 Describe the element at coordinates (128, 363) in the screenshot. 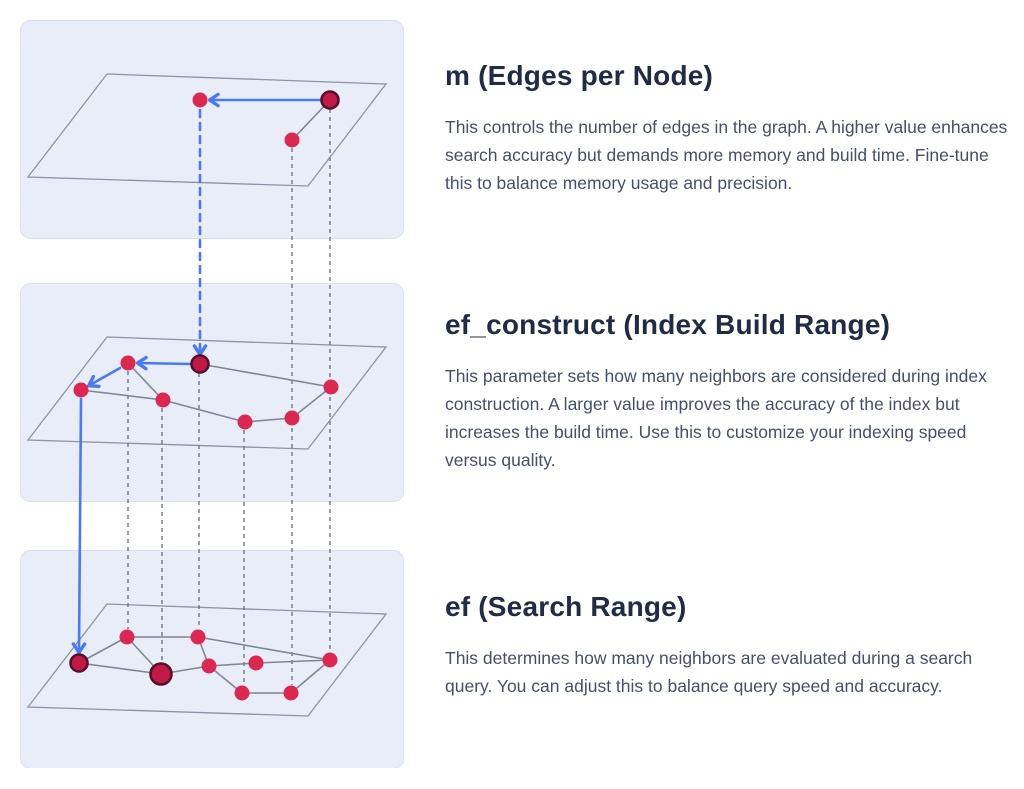

I see `graph-node-mid-a` at that location.